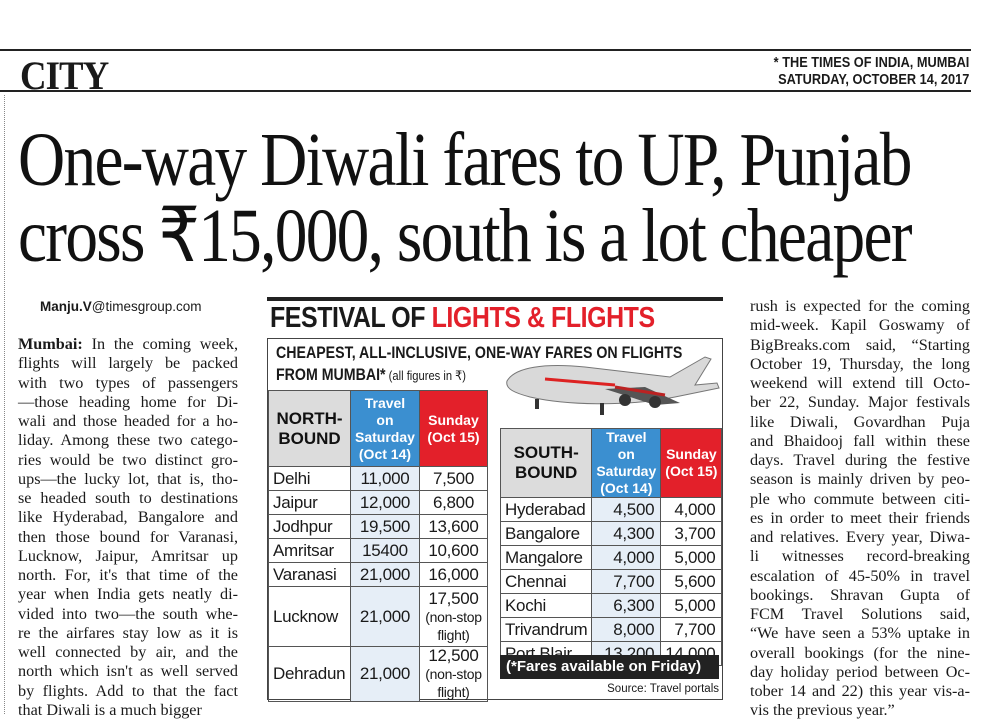  I want to click on article-line: well connected by air, and the, so click(128, 652).